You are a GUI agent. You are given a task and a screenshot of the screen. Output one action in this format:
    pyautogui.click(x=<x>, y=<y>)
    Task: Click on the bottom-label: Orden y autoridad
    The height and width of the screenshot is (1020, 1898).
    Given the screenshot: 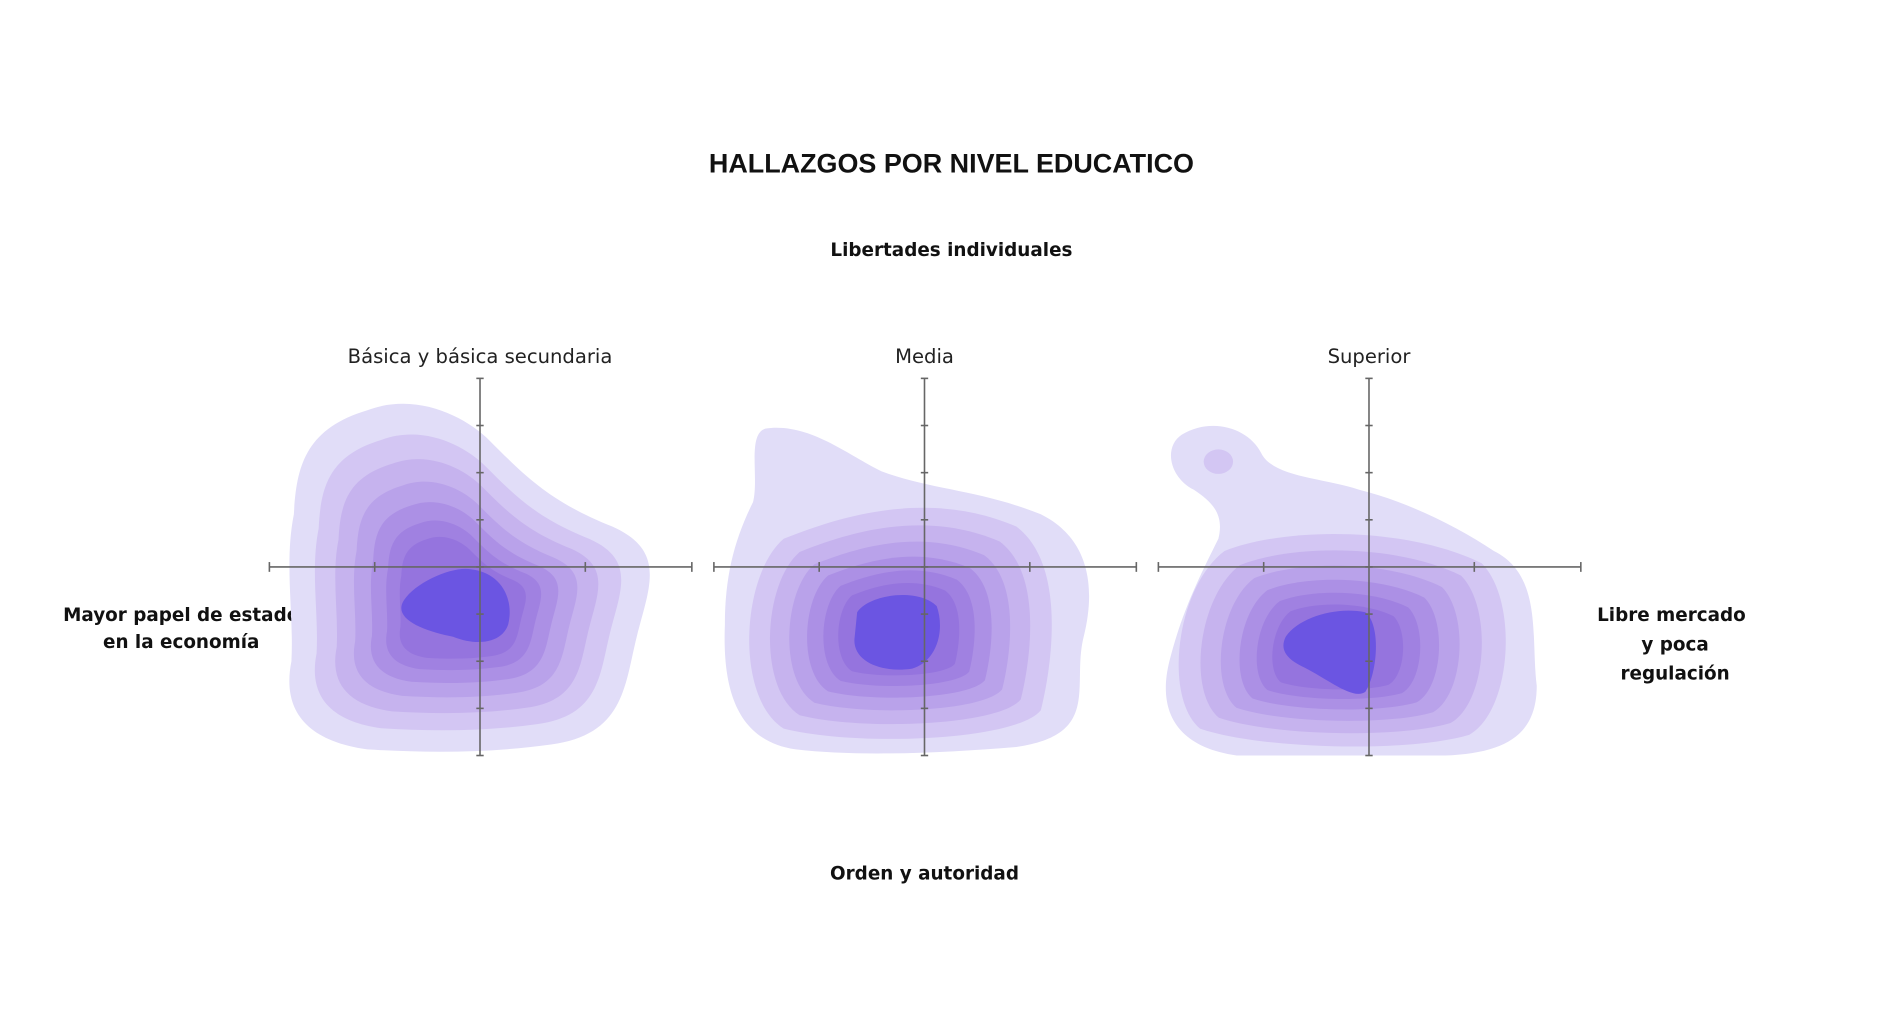 What is the action you would take?
    pyautogui.click(x=924, y=873)
    